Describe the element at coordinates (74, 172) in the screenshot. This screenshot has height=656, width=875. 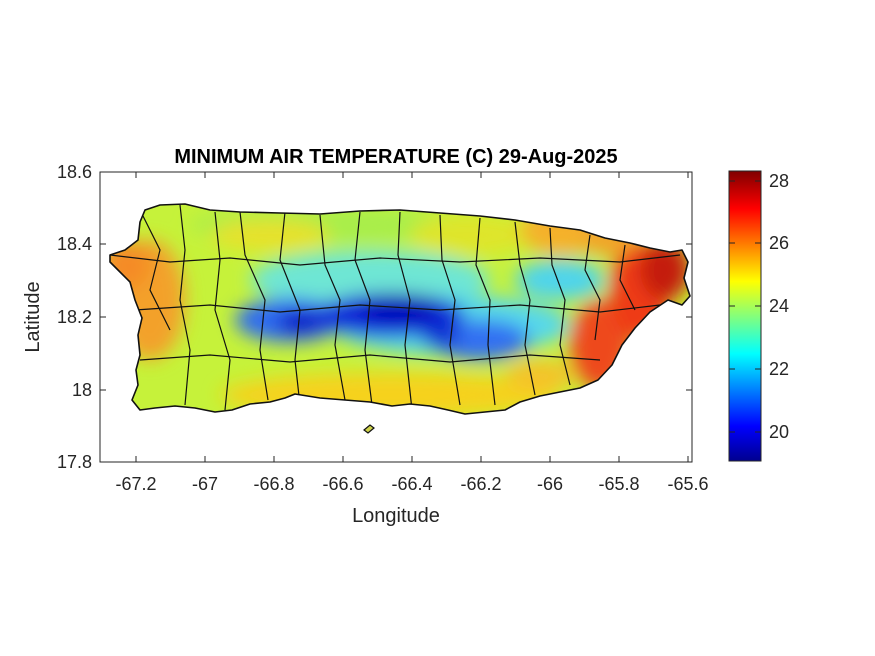
I see `y-tick-label: 18.6` at that location.